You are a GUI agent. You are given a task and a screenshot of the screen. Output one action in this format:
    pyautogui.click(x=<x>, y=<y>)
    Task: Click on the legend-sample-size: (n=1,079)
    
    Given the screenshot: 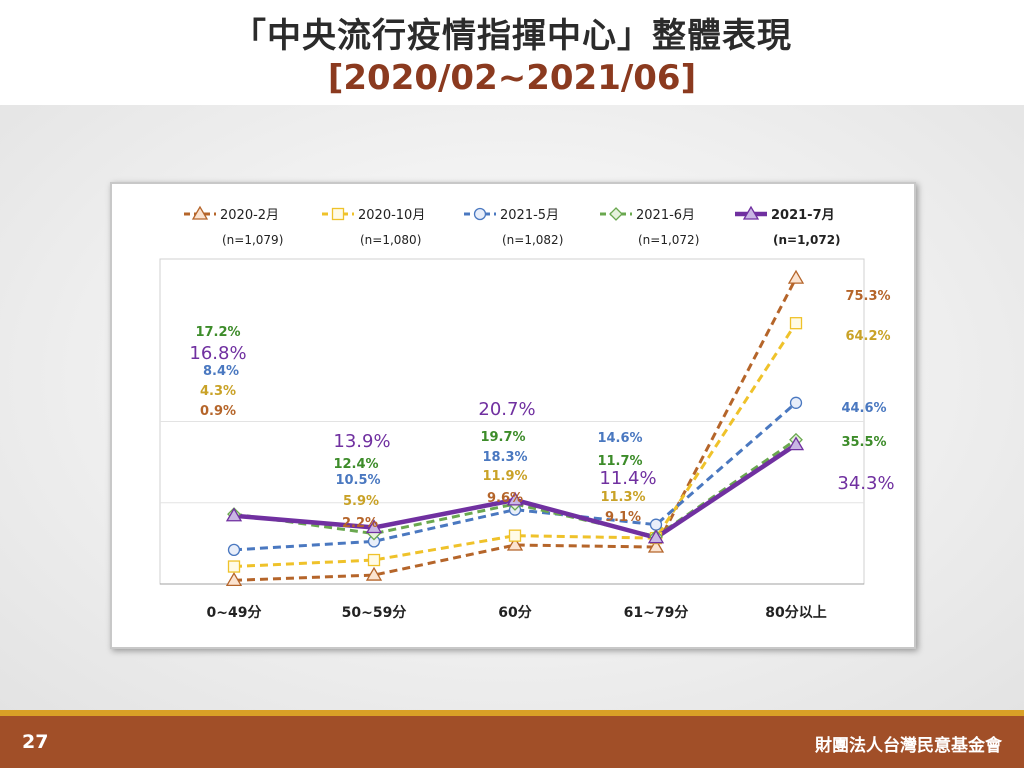 What is the action you would take?
    pyautogui.click(x=252, y=240)
    